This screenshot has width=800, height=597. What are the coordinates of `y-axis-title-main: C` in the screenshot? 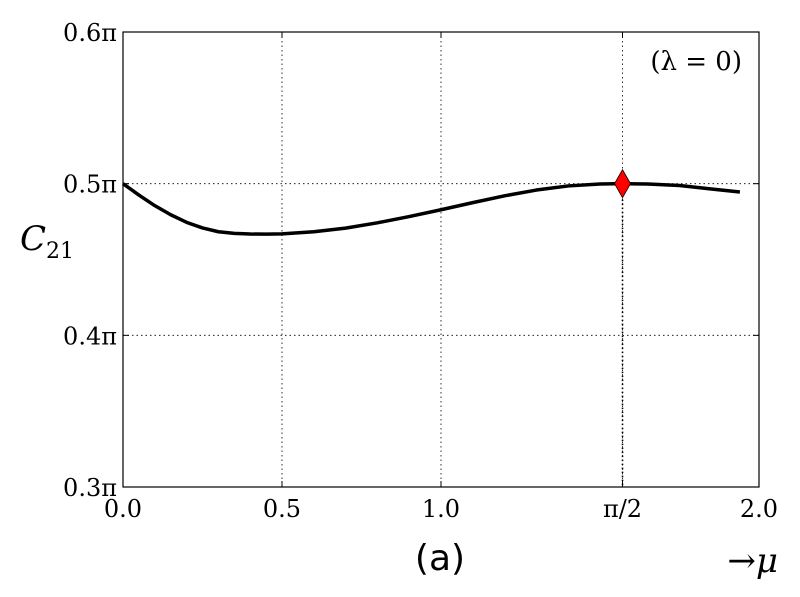 It's located at (33, 239).